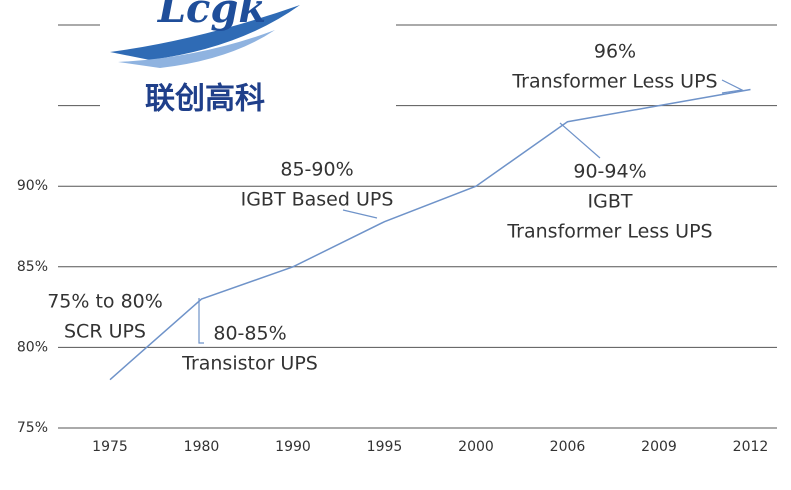 This screenshot has width=791, height=490. I want to click on y-tick-label: 90%, so click(32, 186).